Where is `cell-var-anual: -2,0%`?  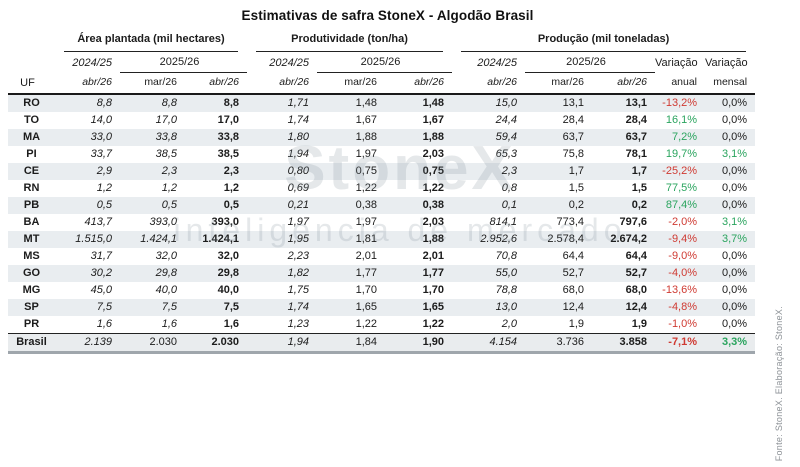
cell-var-anual: -2,0% is located at coordinates (683, 222).